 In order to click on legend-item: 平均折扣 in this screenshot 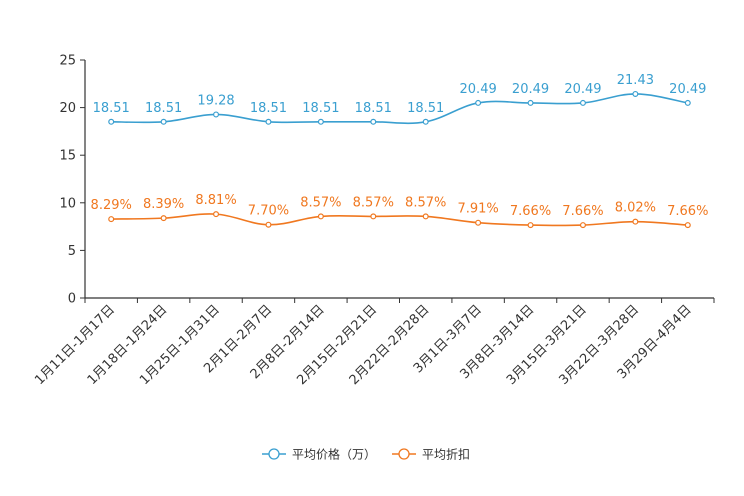, I will do `click(431, 454)`.